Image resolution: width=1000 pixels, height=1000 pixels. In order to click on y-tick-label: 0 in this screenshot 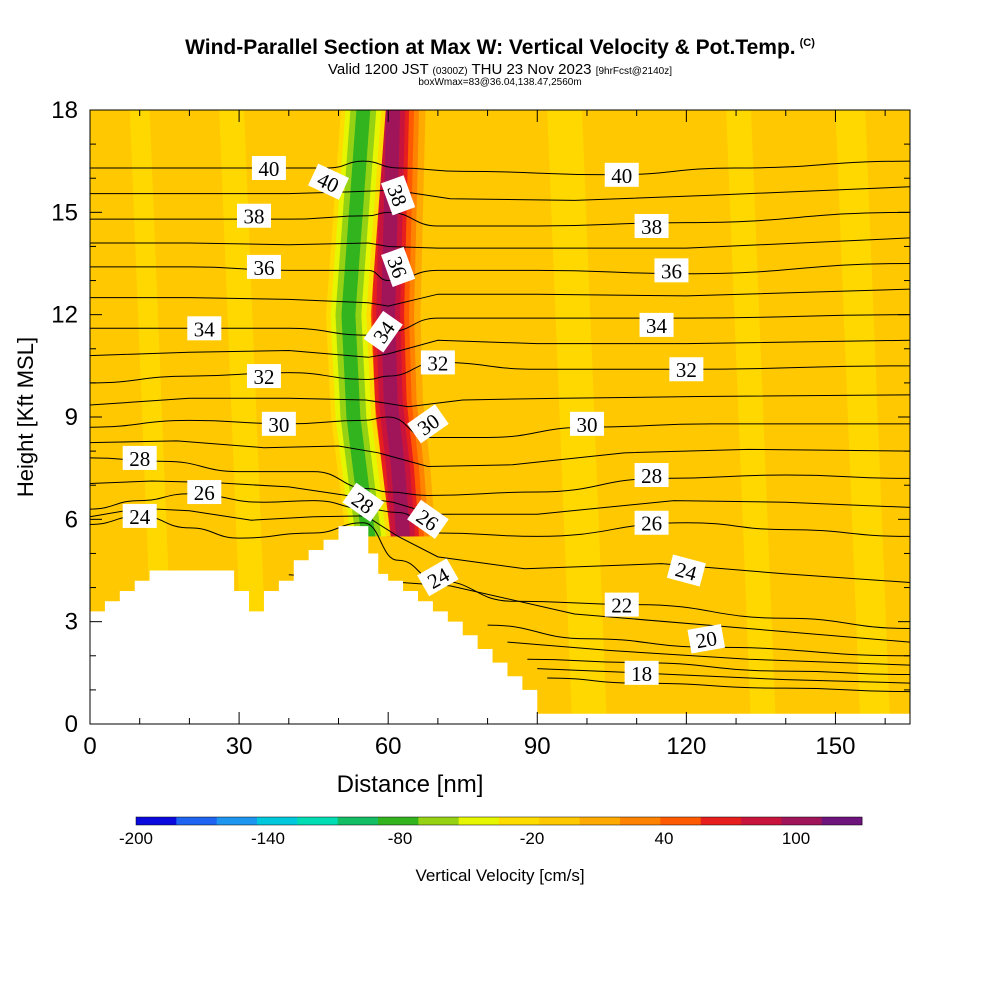, I will do `click(71, 724)`.